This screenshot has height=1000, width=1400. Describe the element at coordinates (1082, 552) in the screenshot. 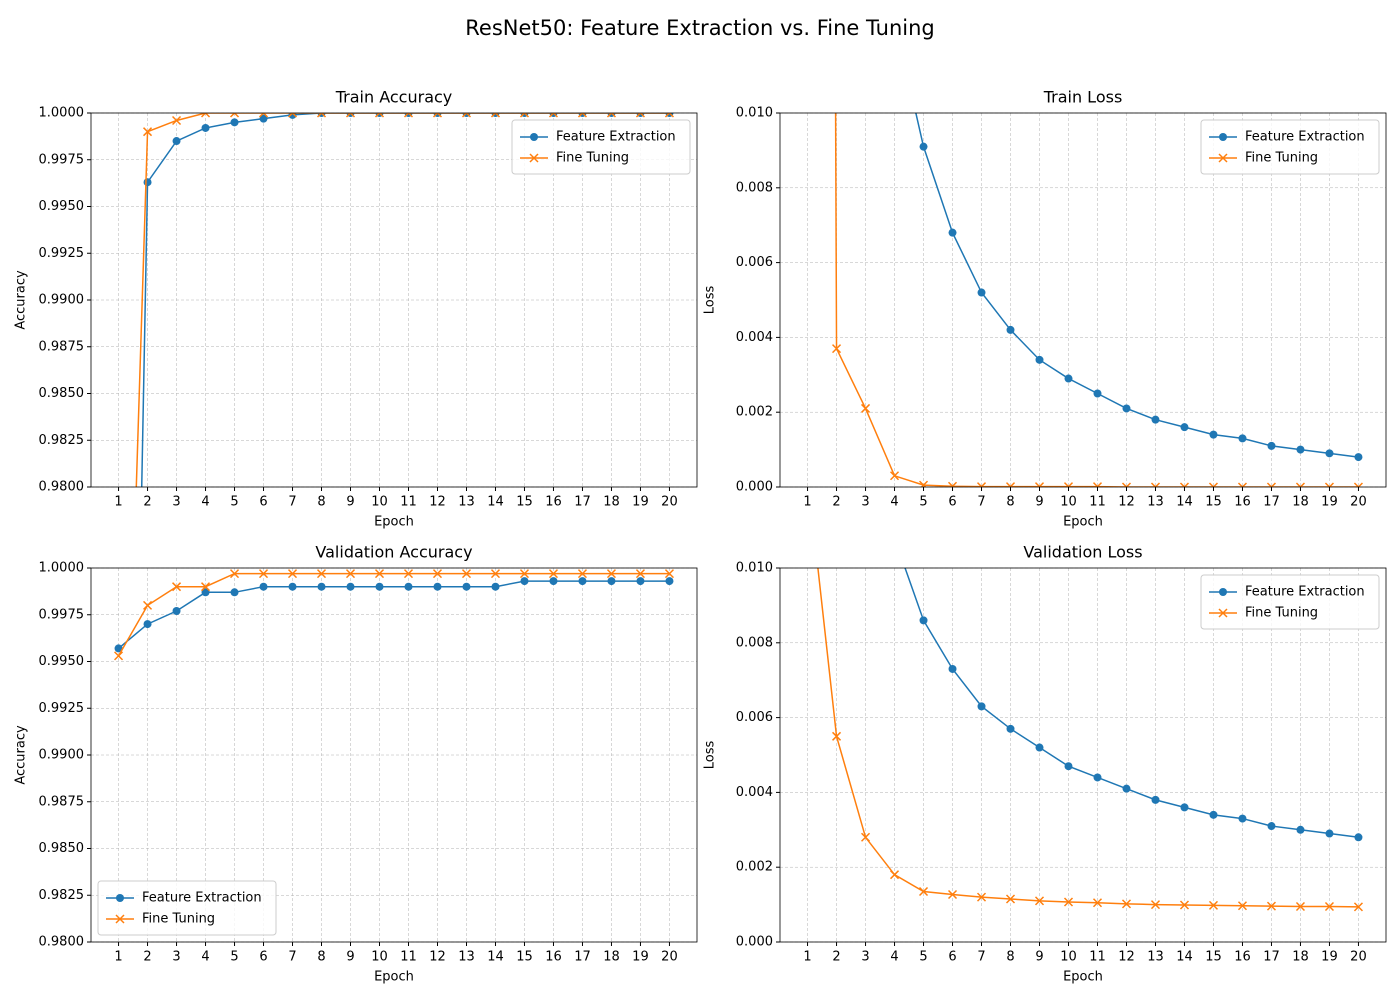

I see `chart-title: Validation Loss` at that location.